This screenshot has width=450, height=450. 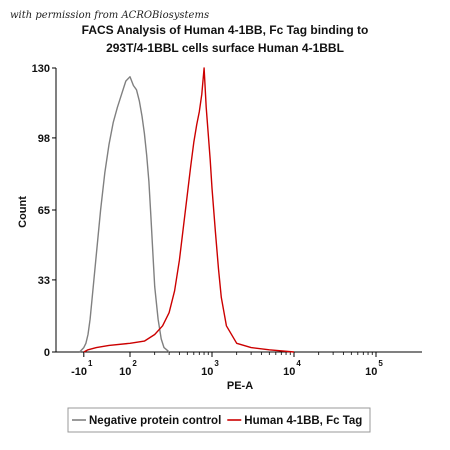 I want to click on x-tick-label: 10⁴, so click(x=292, y=368).